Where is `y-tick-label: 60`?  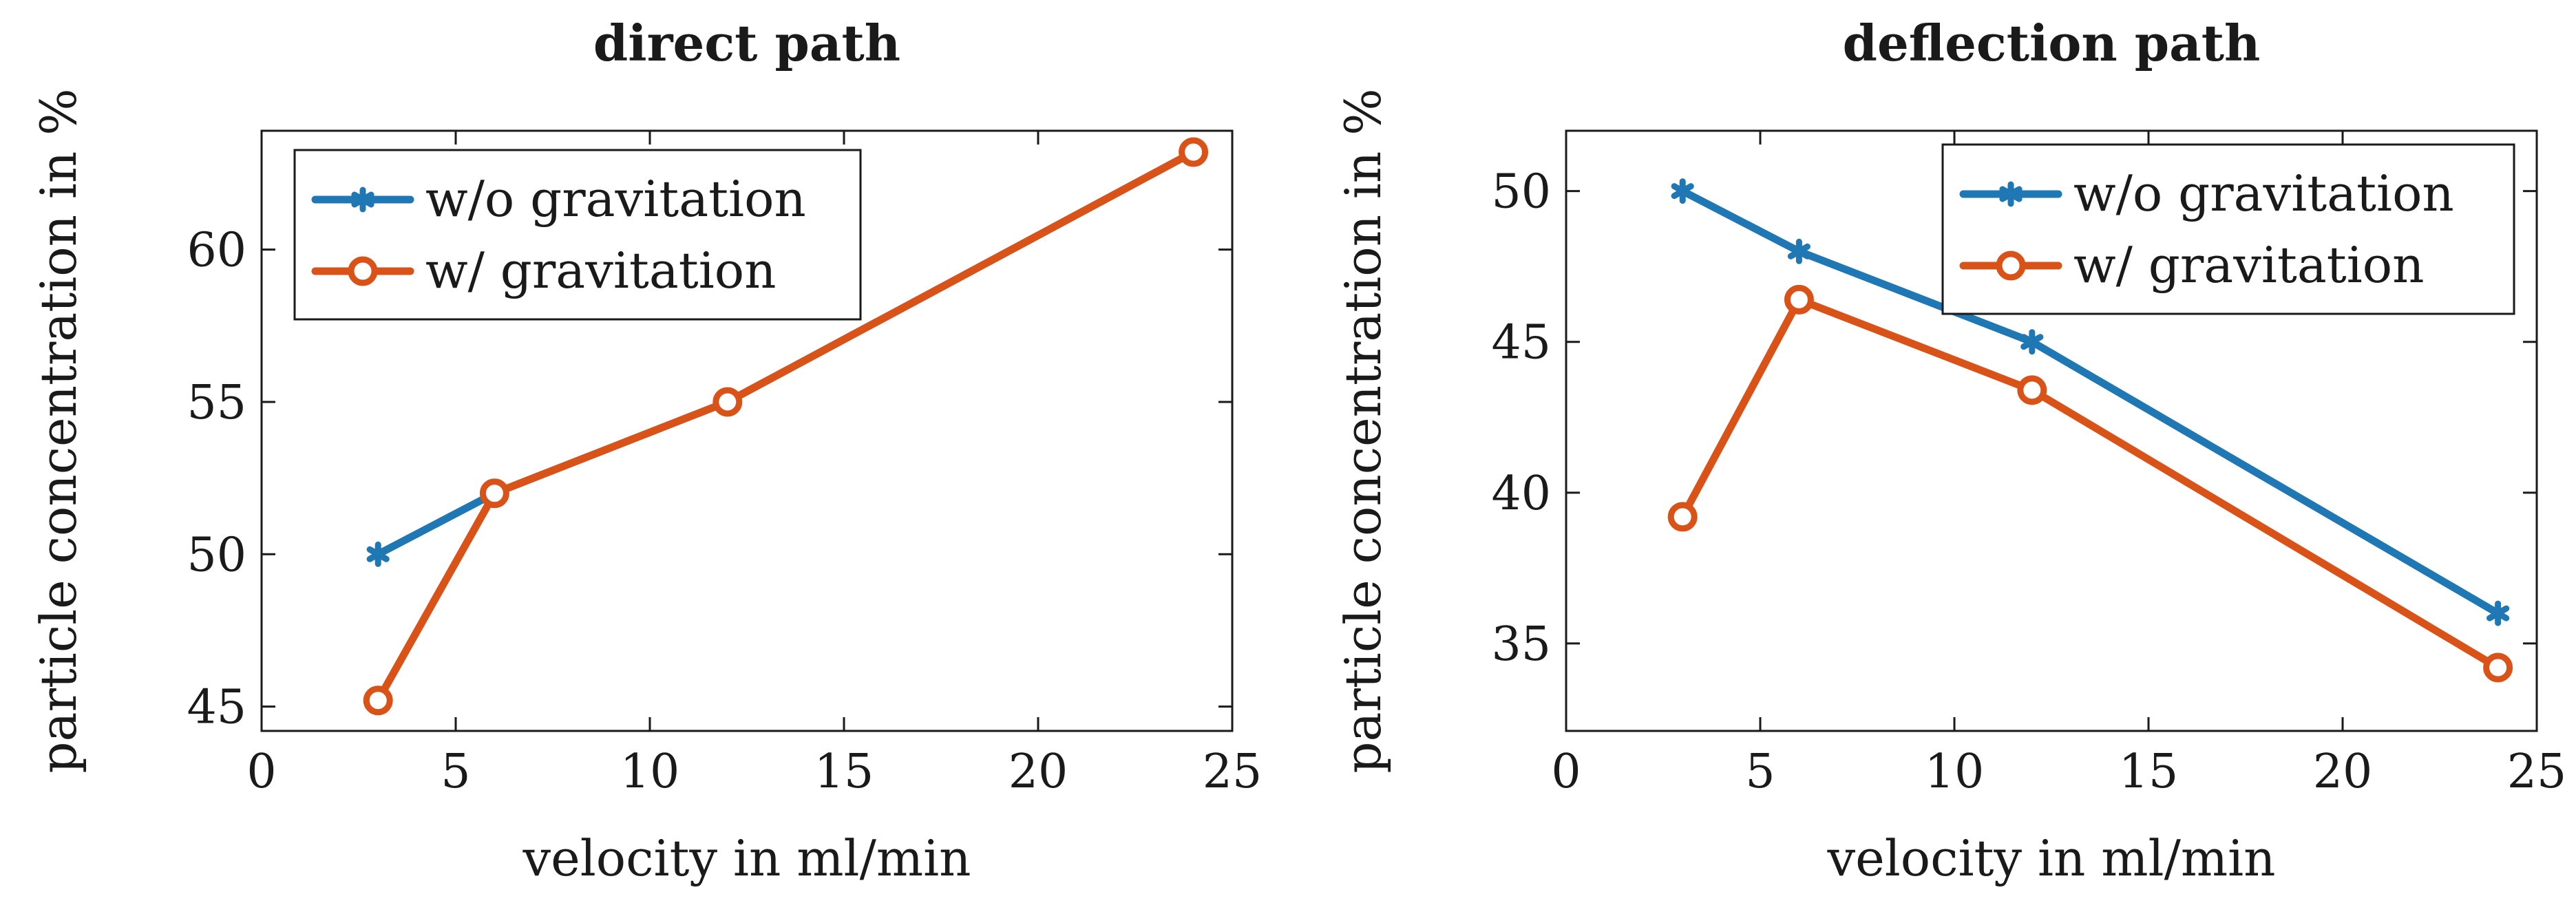 y-tick-label: 60 is located at coordinates (217, 251).